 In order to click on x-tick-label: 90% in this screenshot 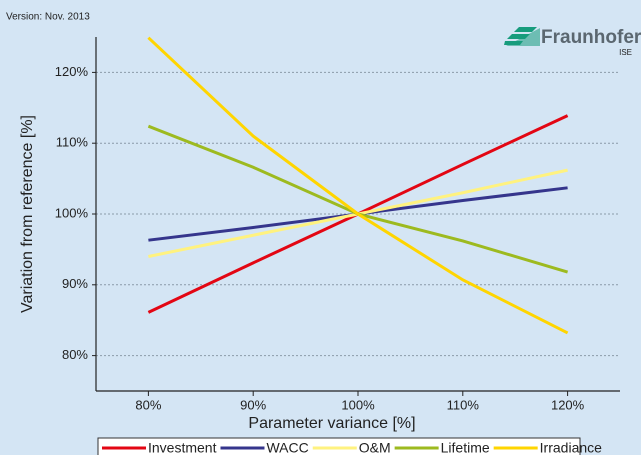, I will do `click(253, 404)`.